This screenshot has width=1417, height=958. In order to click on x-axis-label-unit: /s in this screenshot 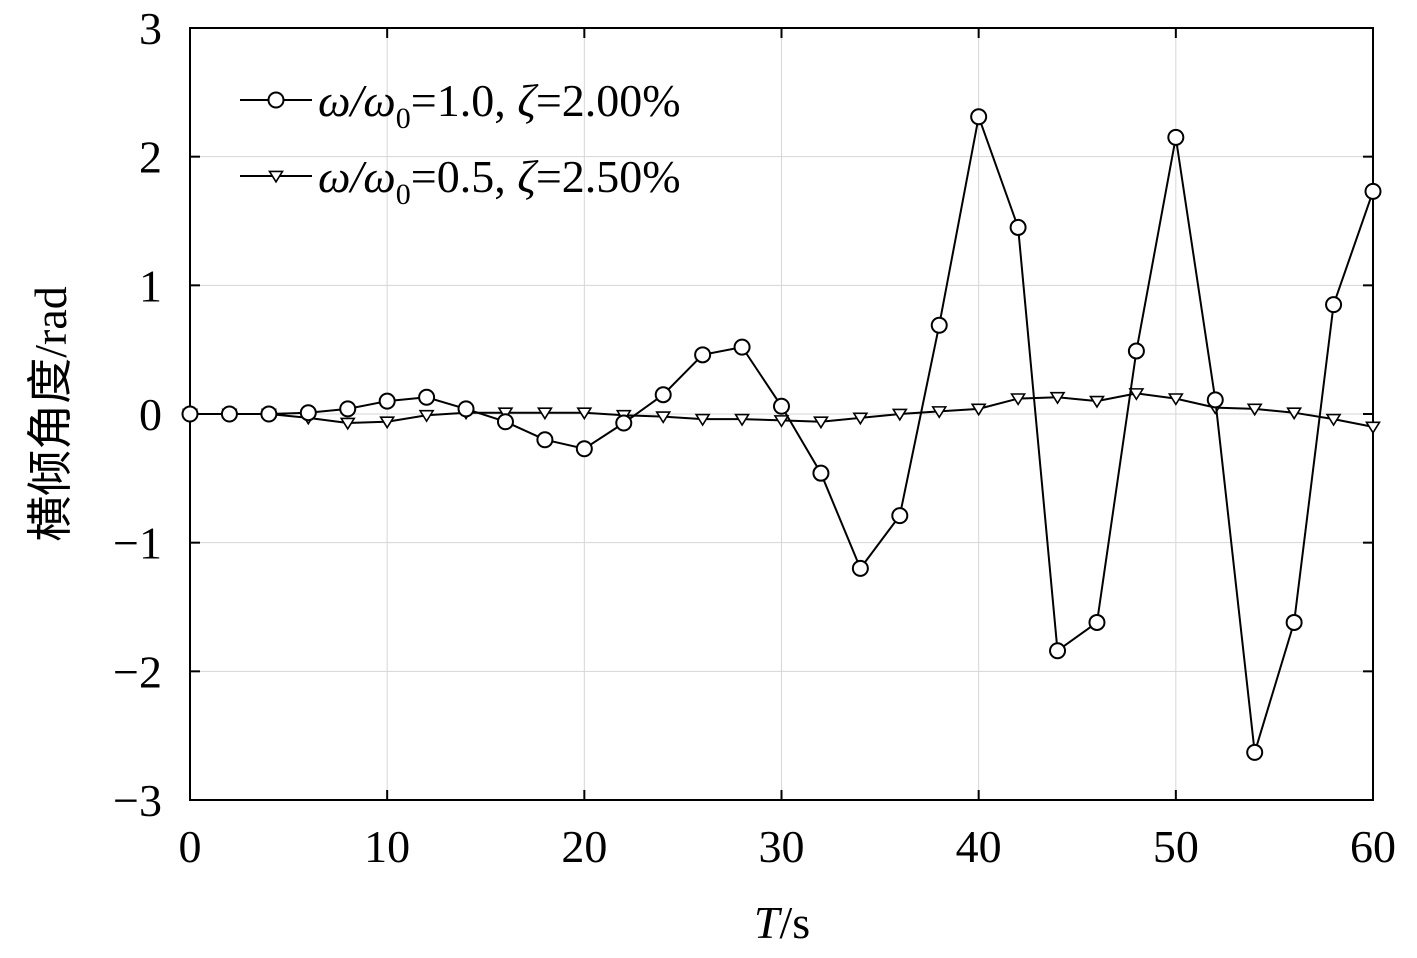, I will do `click(794, 922)`.